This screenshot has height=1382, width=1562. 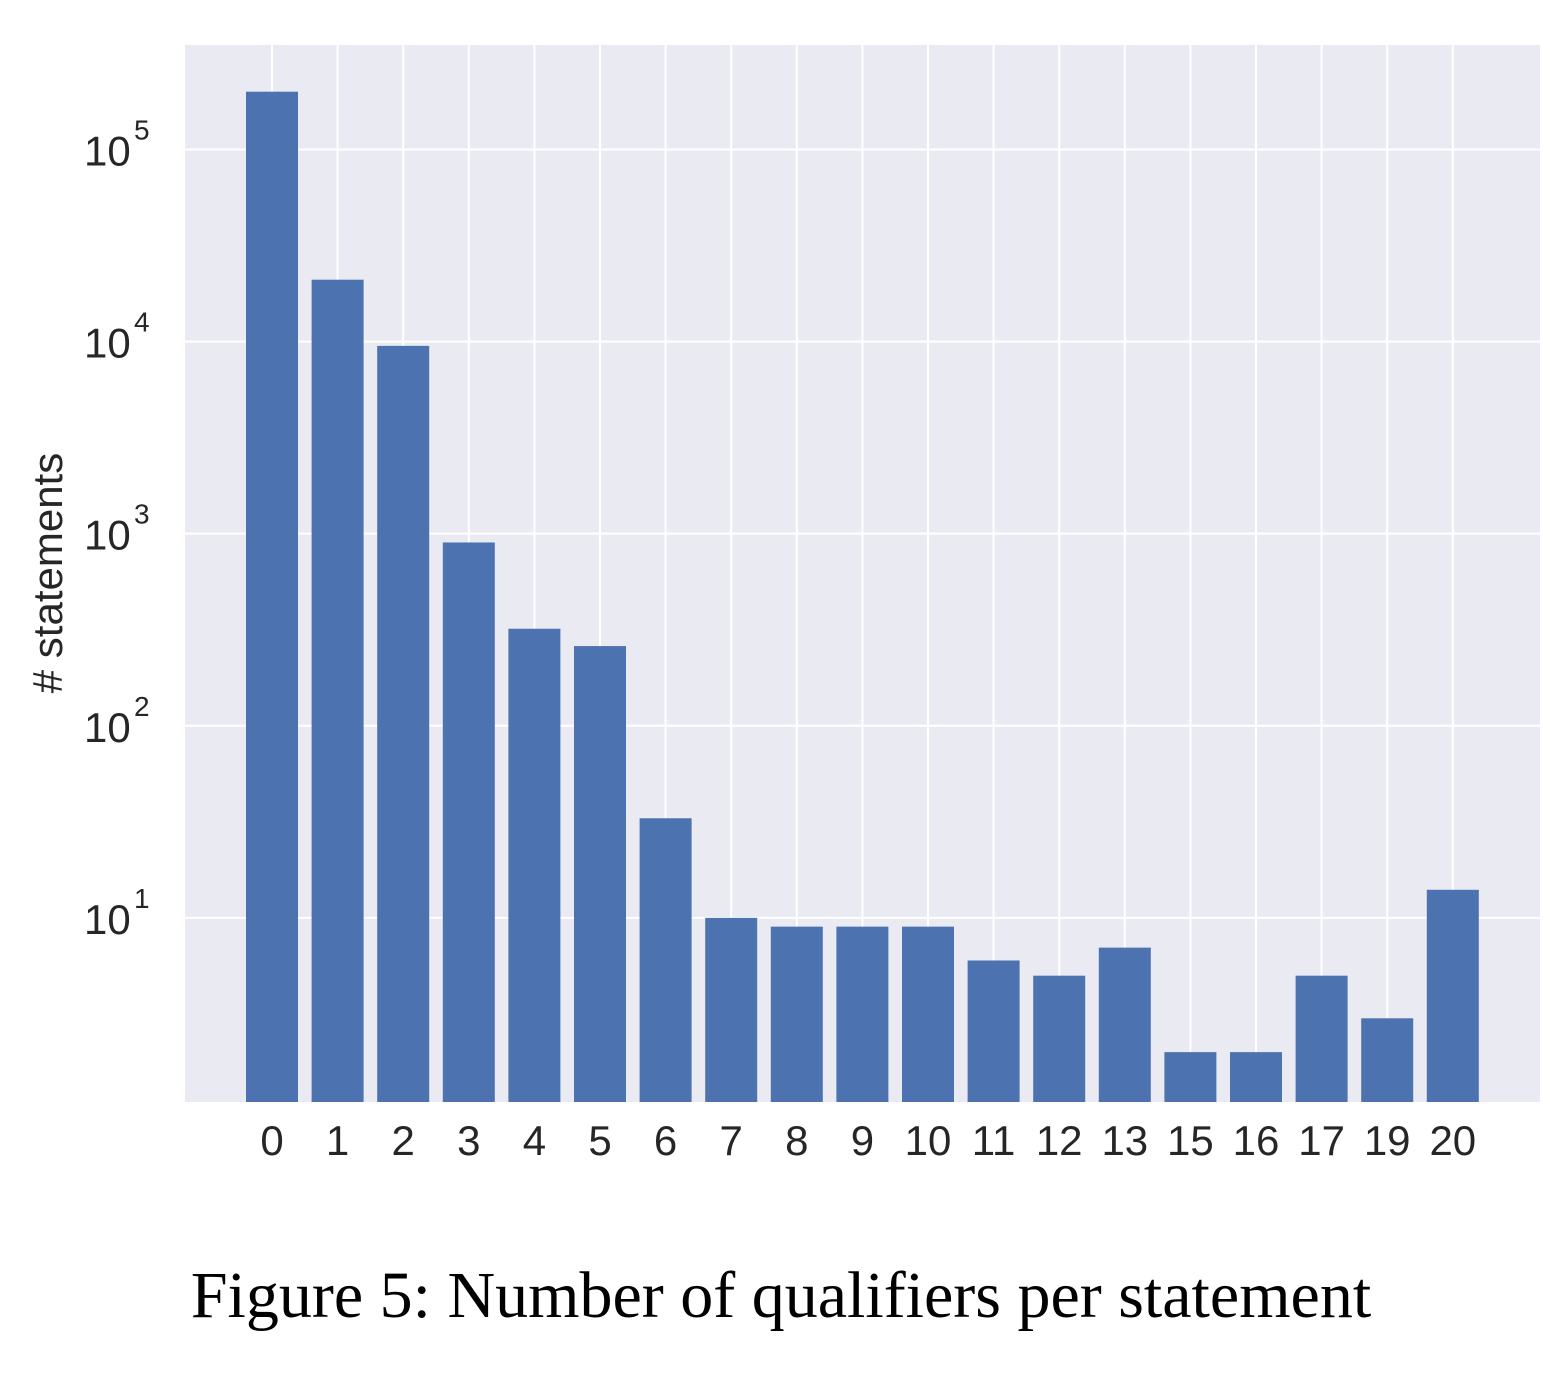 I want to click on x-tick-label: 20, so click(x=1452, y=1140).